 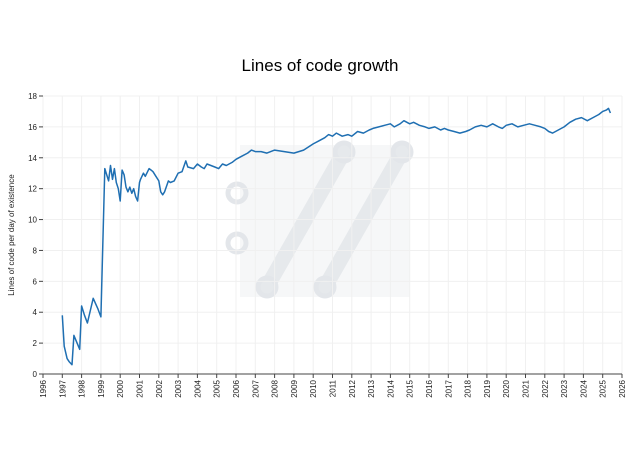 I want to click on x-tick-label: 2007, so click(x=255, y=388).